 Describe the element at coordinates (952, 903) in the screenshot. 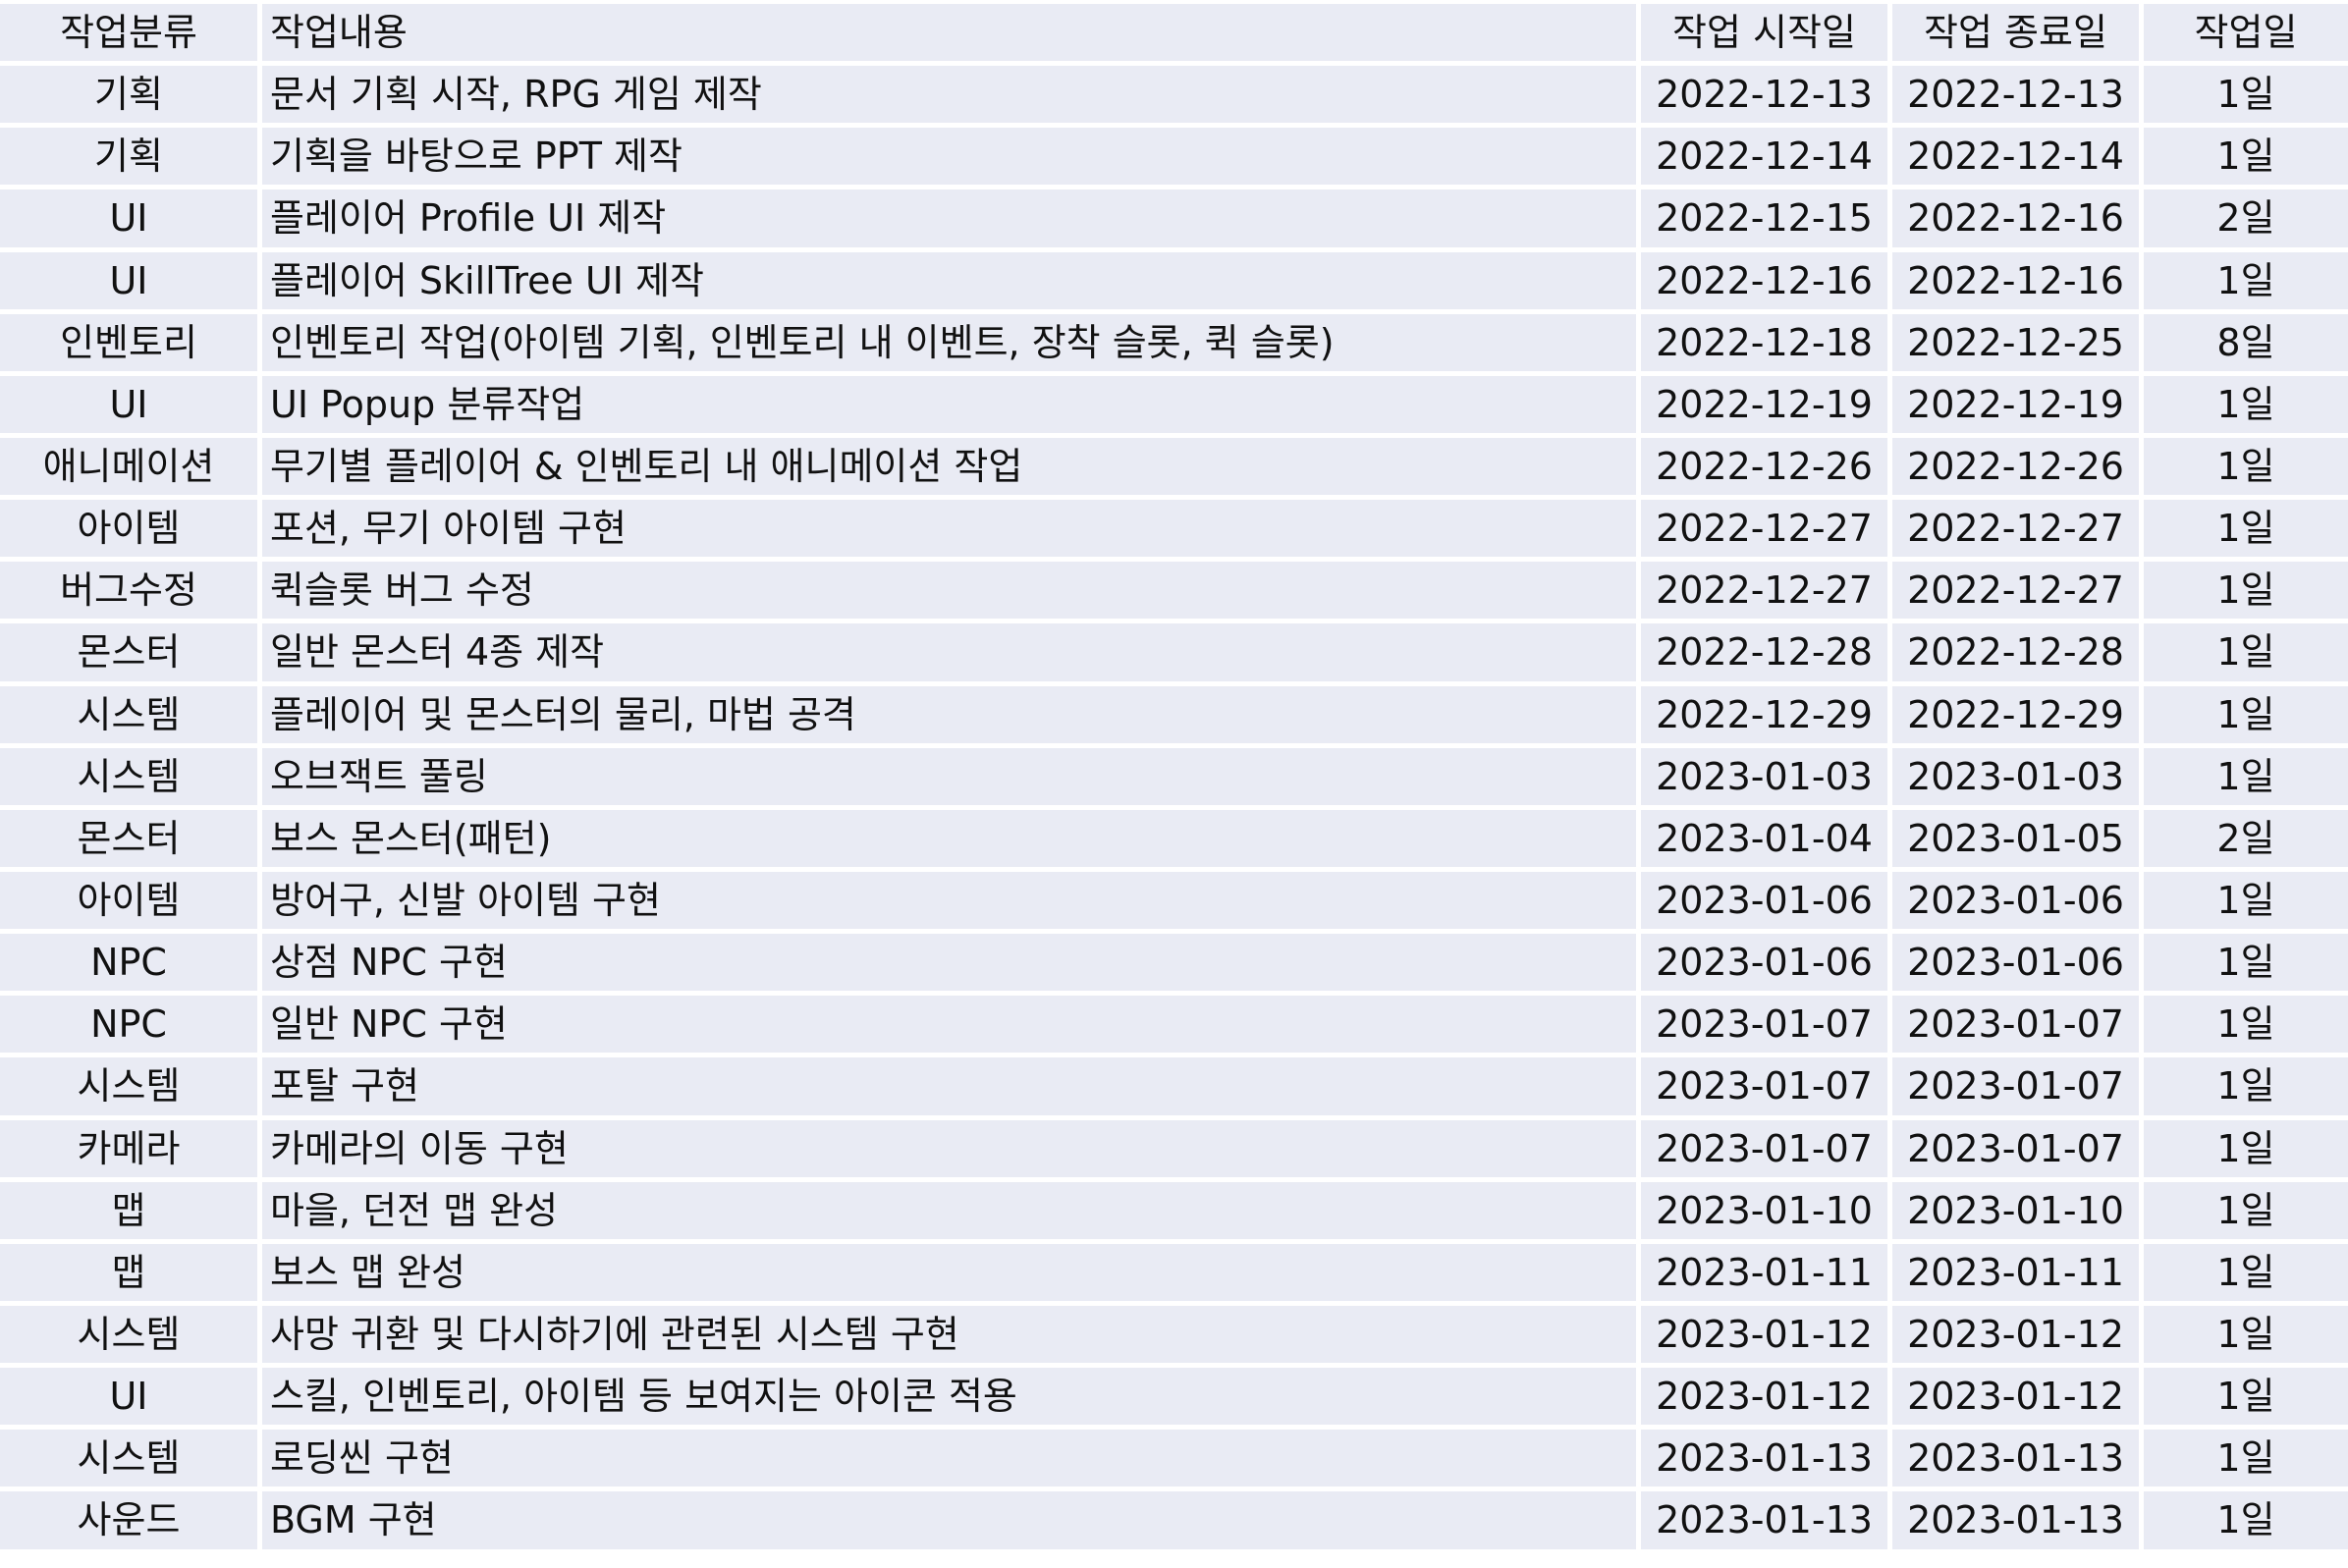

I see `cell-content: 방어구, 신발 아이템 구현` at that location.